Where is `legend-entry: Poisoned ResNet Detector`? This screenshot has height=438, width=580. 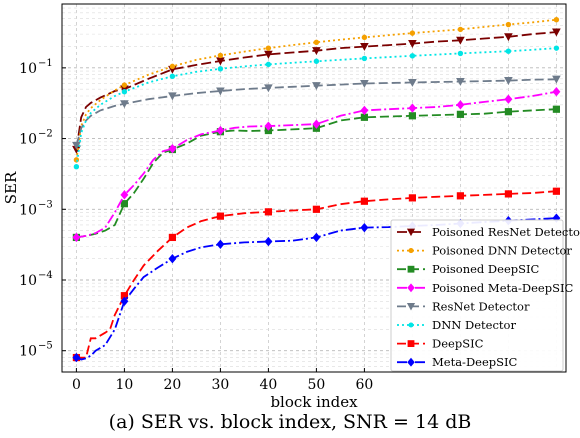
legend-entry: Poisoned ResNet Detector is located at coordinates (488, 232).